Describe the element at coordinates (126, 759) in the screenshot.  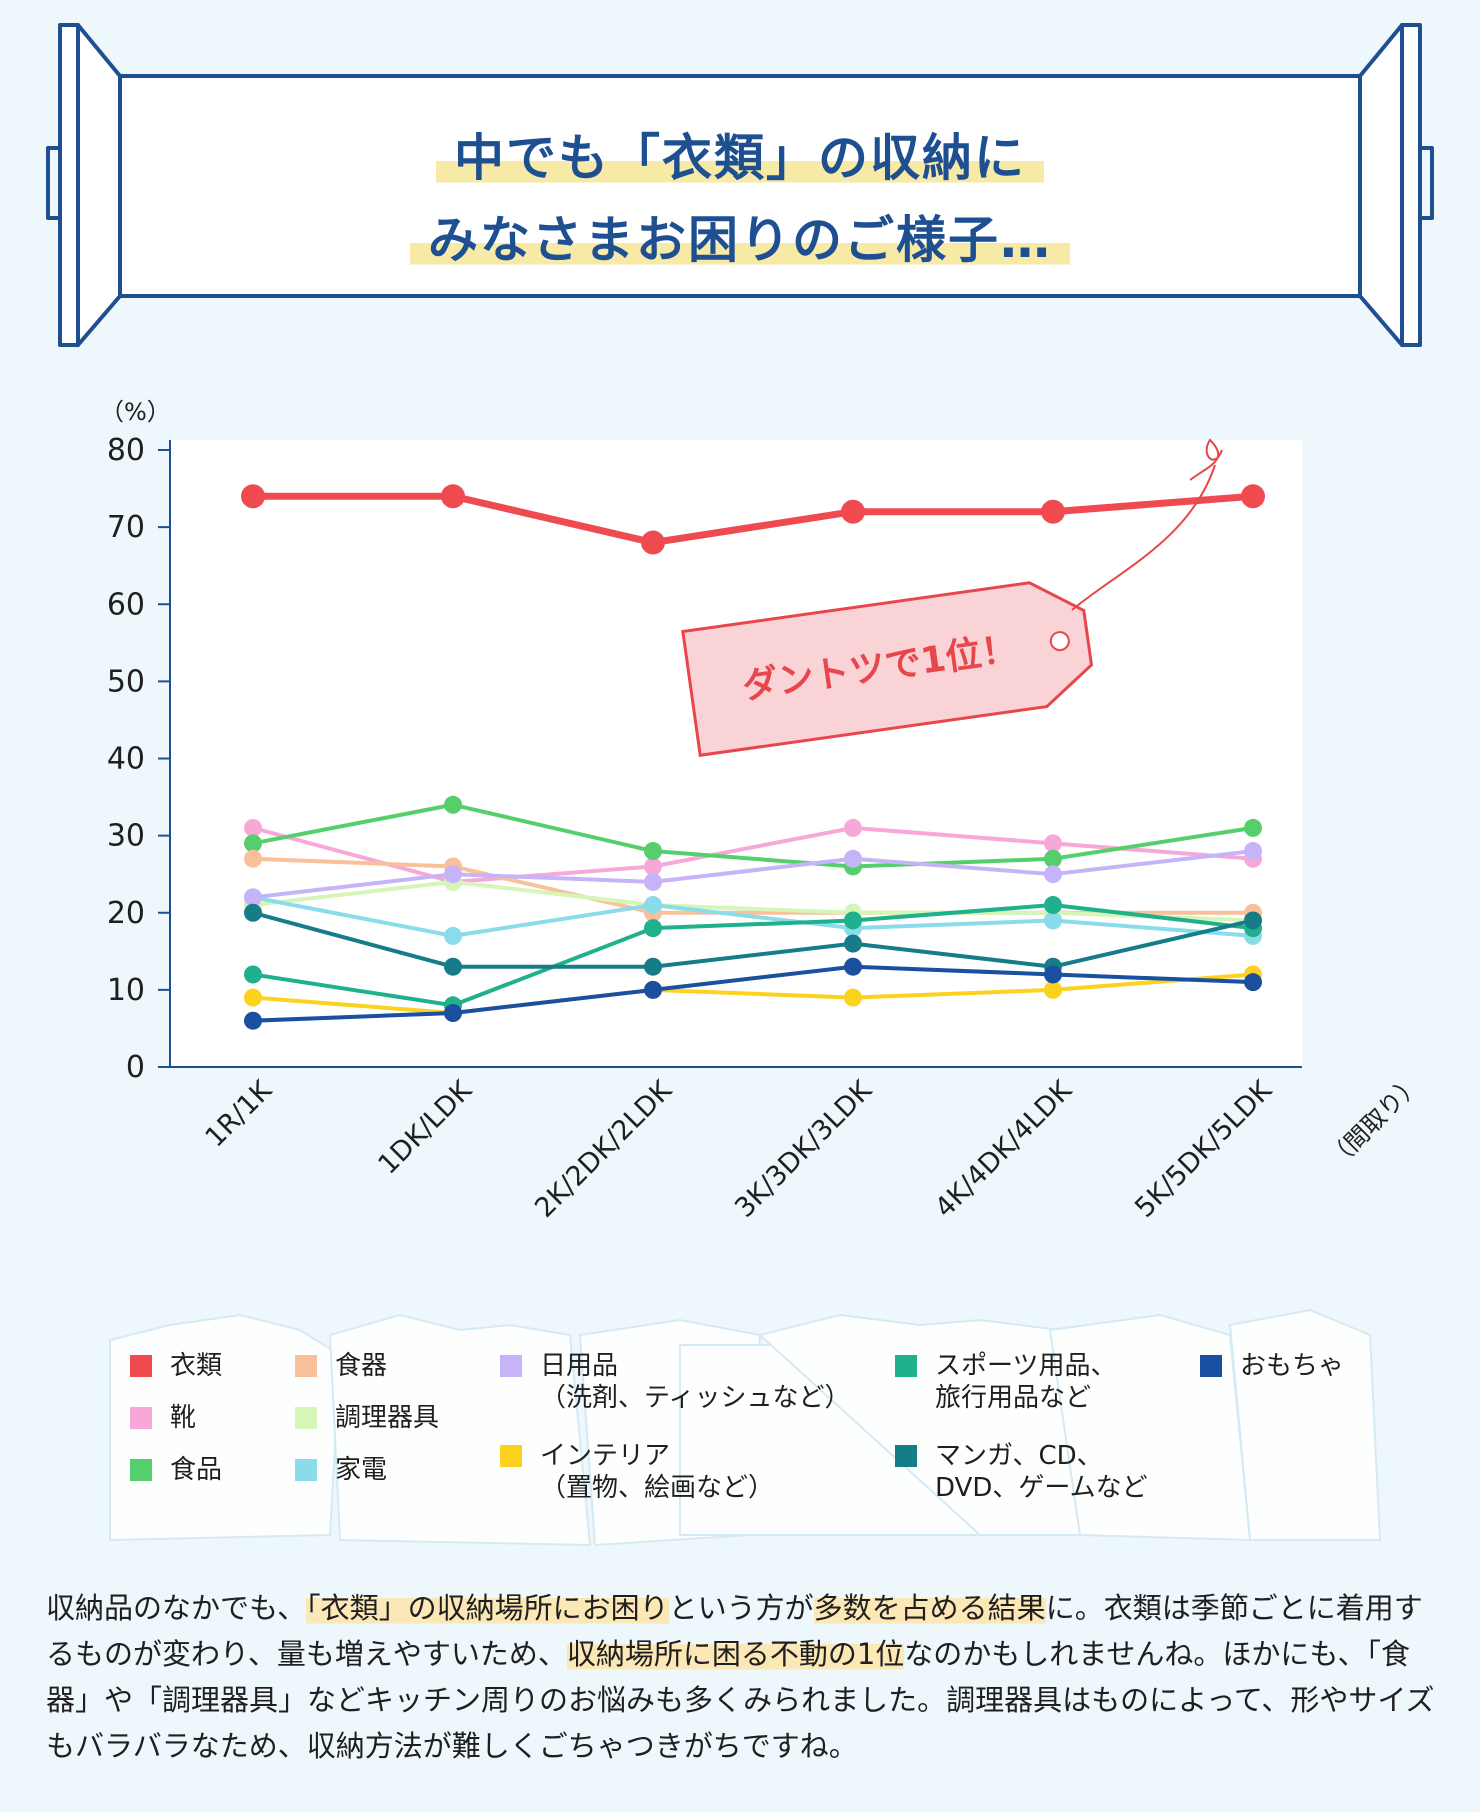
I see `y-tick-label-40: 40` at that location.